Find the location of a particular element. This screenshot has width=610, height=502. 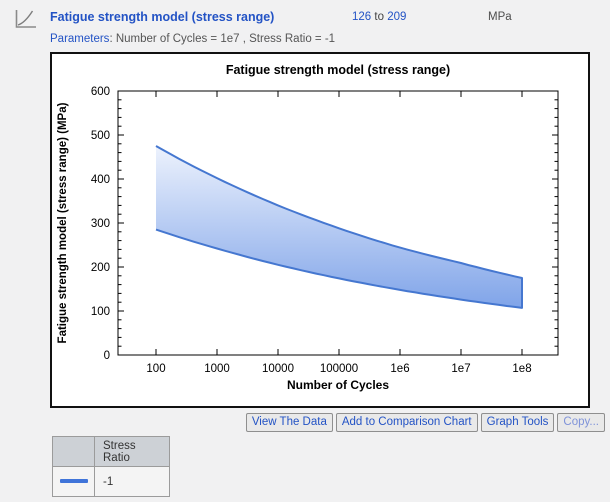

range-word: to is located at coordinates (379, 17).